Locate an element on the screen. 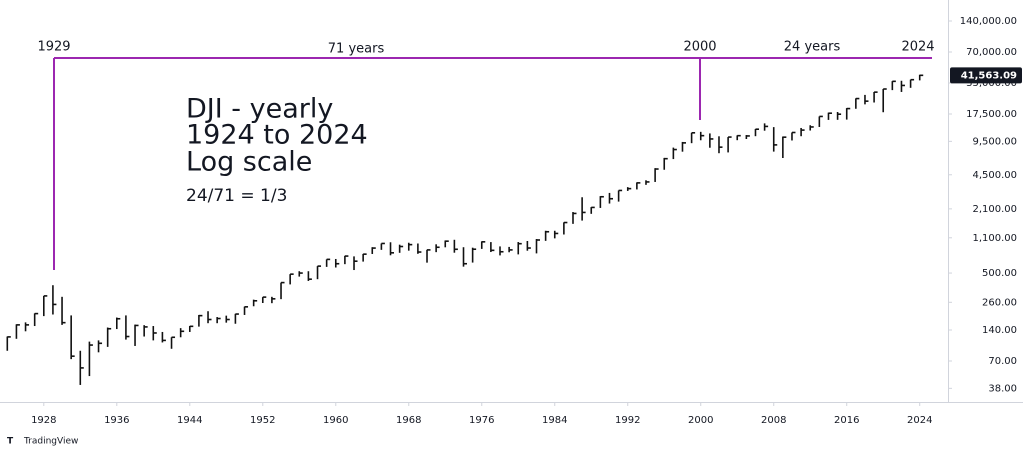 The width and height of the screenshot is (1023, 454). x-tick-label: 1928 is located at coordinates (43, 420).